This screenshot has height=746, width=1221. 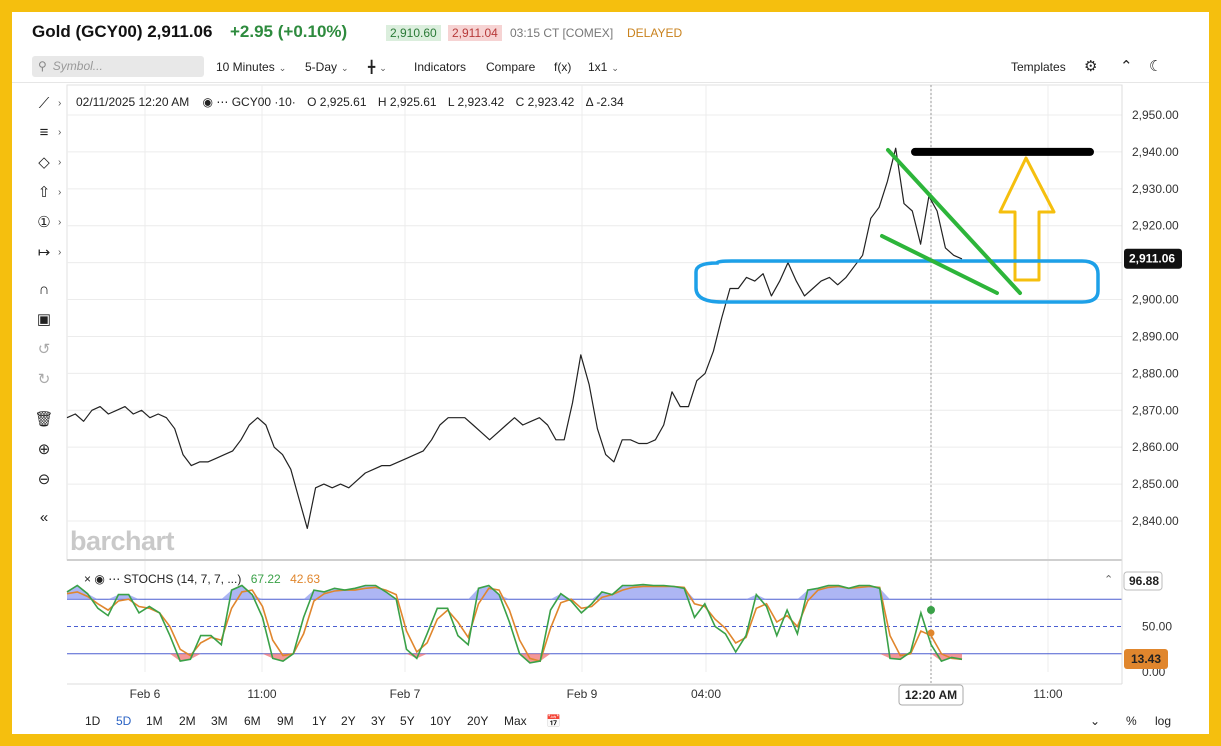 I want to click on measure-tool-icon: ↦ ›, so click(x=49, y=252).